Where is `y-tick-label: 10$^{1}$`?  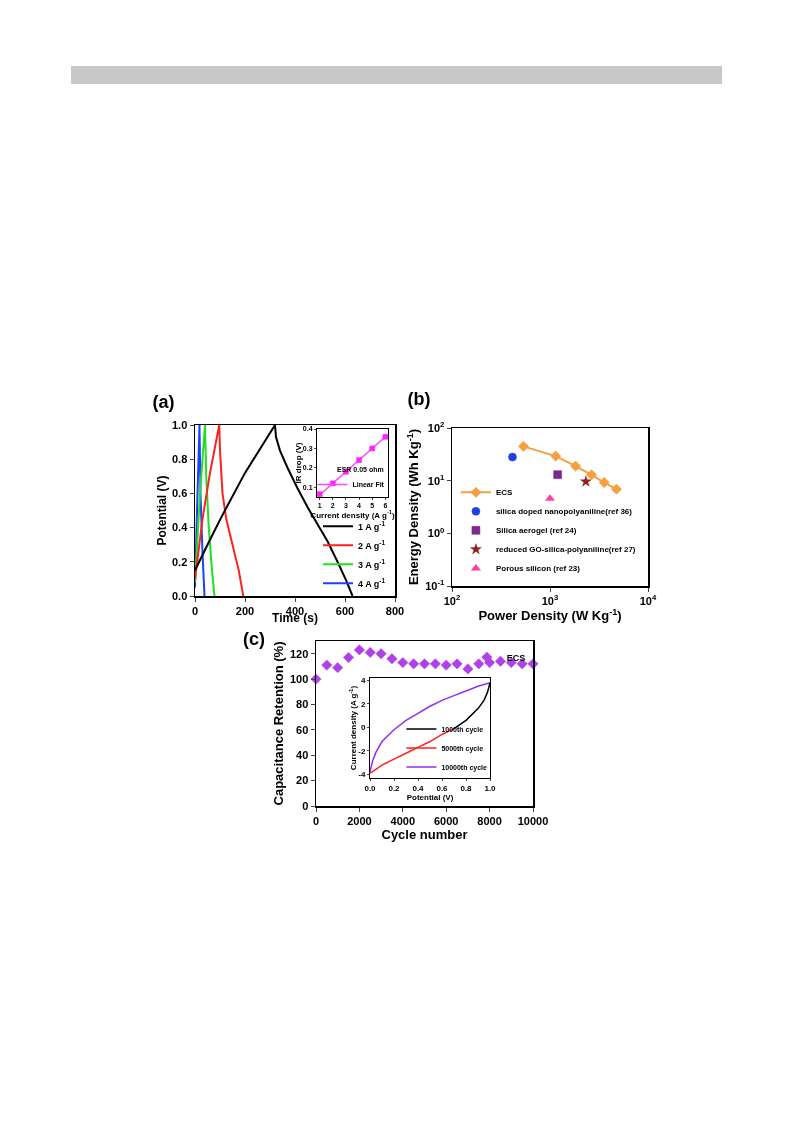
y-tick-label: 10$^{1}$ is located at coordinates (436, 479).